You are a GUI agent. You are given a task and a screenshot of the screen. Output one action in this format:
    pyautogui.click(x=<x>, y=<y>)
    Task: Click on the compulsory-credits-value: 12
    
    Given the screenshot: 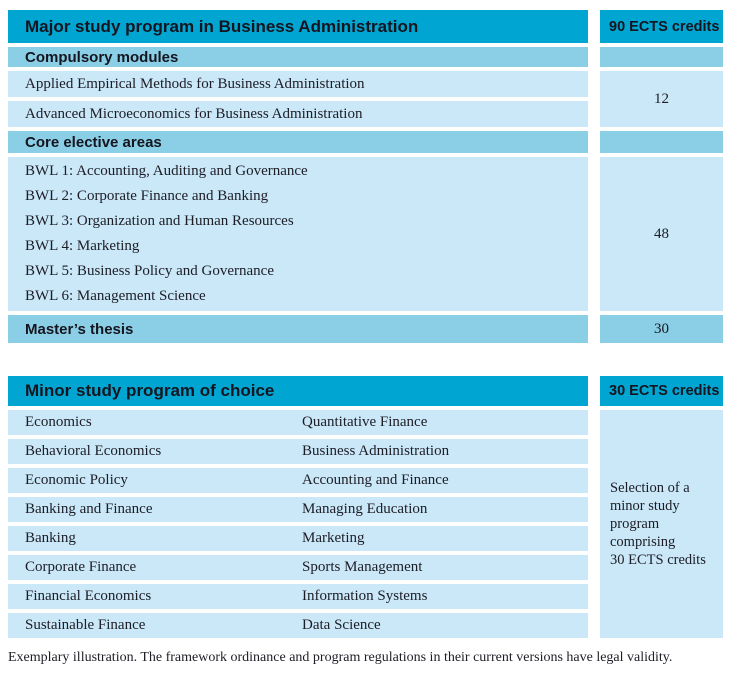 What is the action you would take?
    pyautogui.click(x=661, y=99)
    